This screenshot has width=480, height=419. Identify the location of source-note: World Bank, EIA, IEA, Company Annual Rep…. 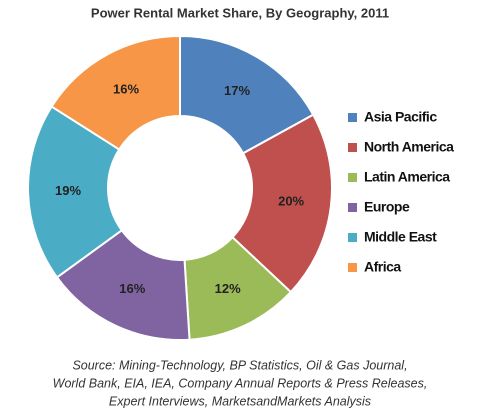
(240, 383).